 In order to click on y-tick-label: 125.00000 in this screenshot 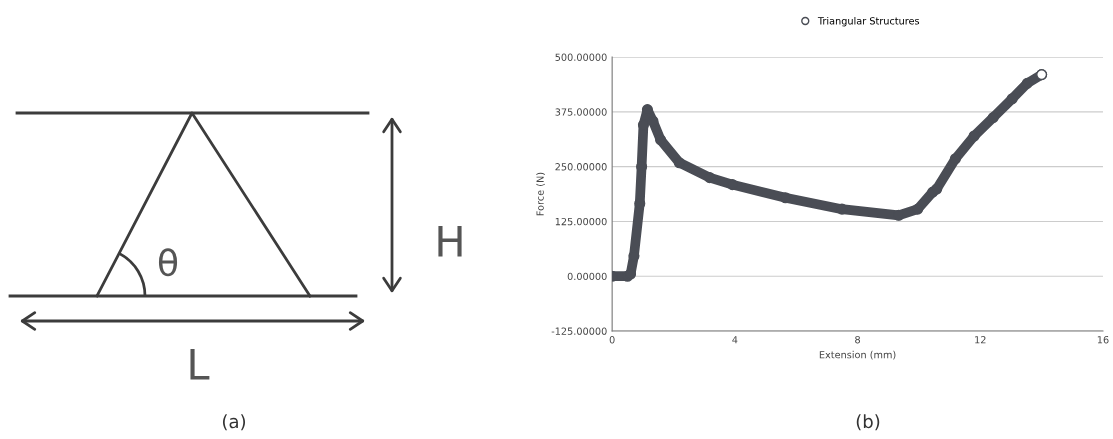, I will do `click(581, 221)`.